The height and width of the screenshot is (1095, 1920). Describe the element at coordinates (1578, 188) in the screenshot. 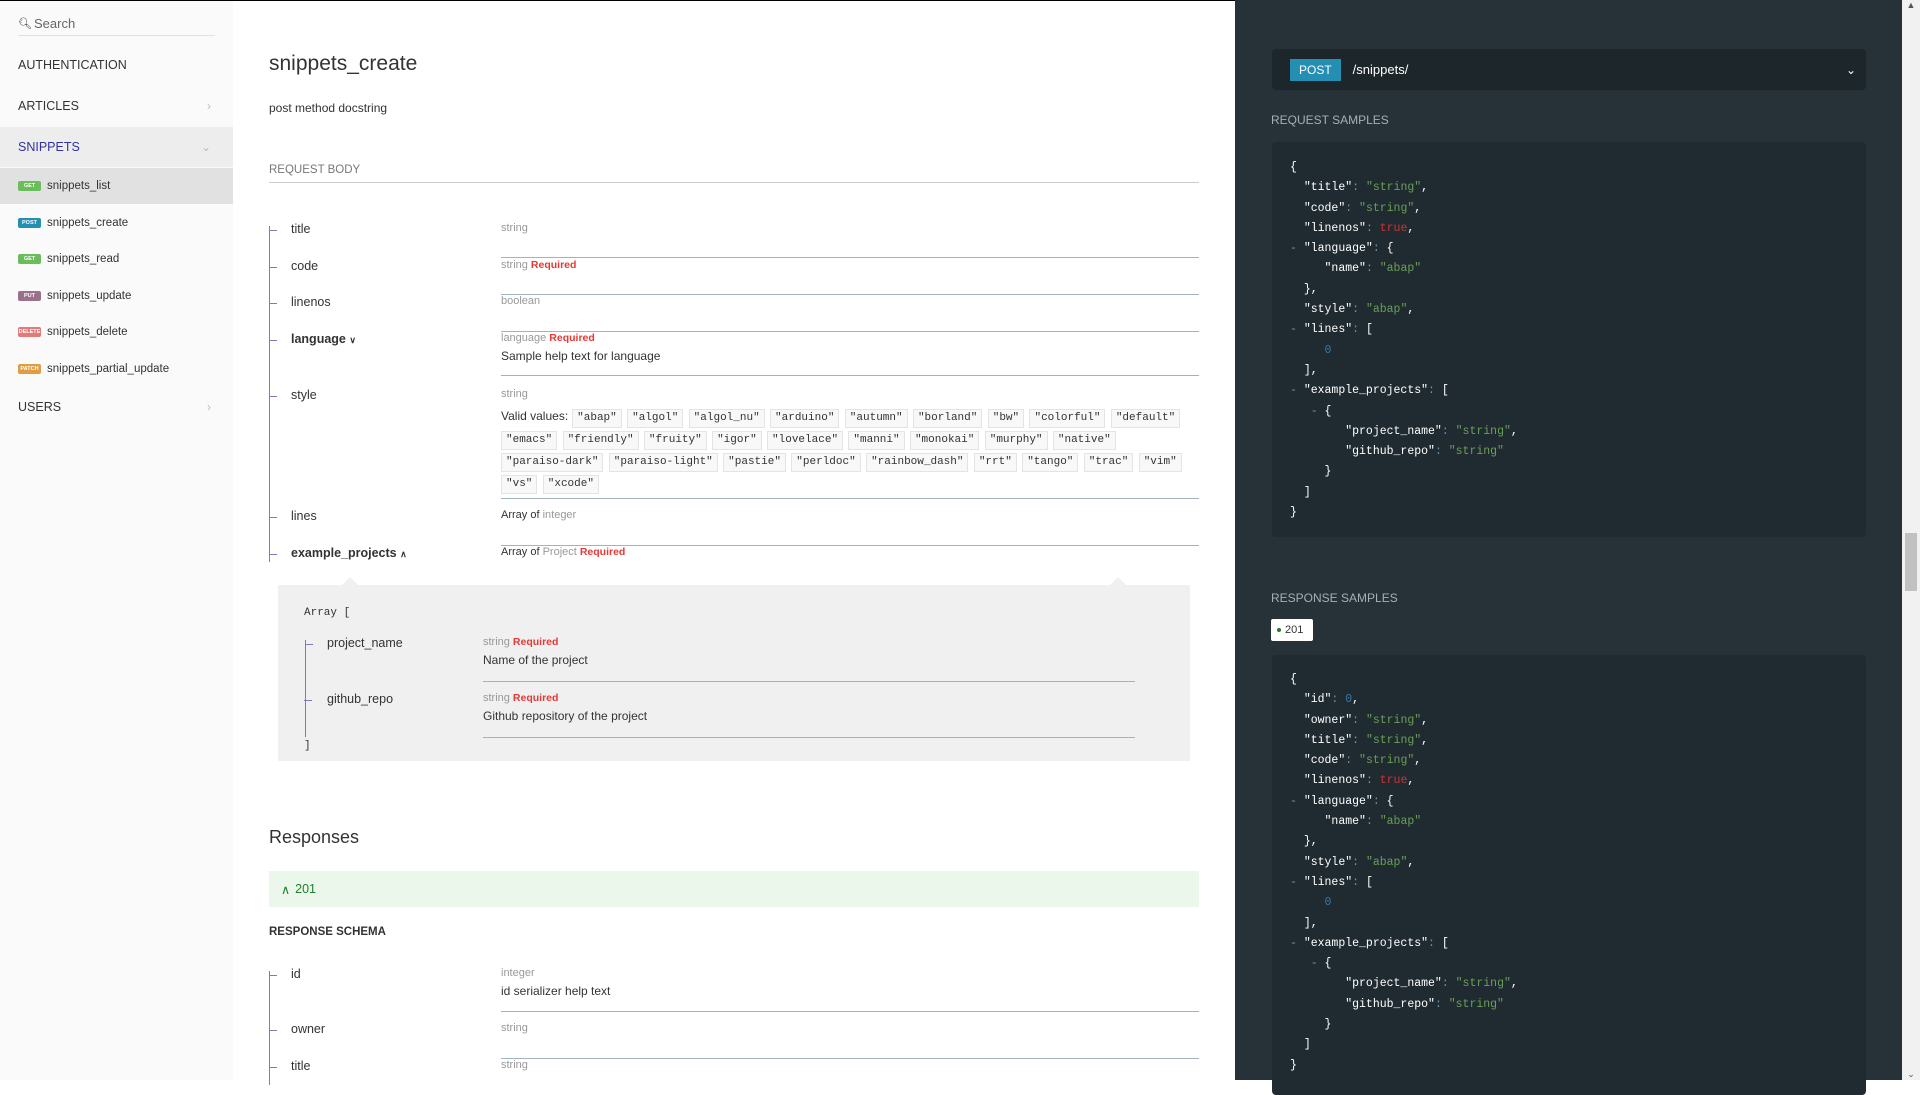

I see `code-line: "title": "string",` at that location.